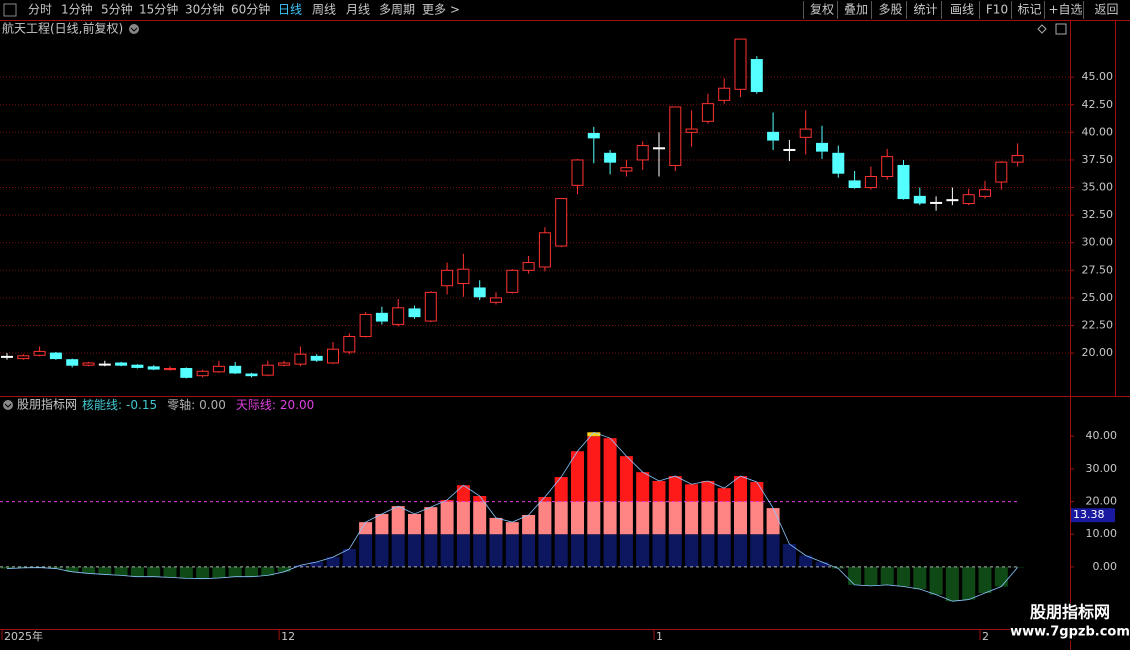  I want to click on toolbar-button: 复权, so click(822, 10).